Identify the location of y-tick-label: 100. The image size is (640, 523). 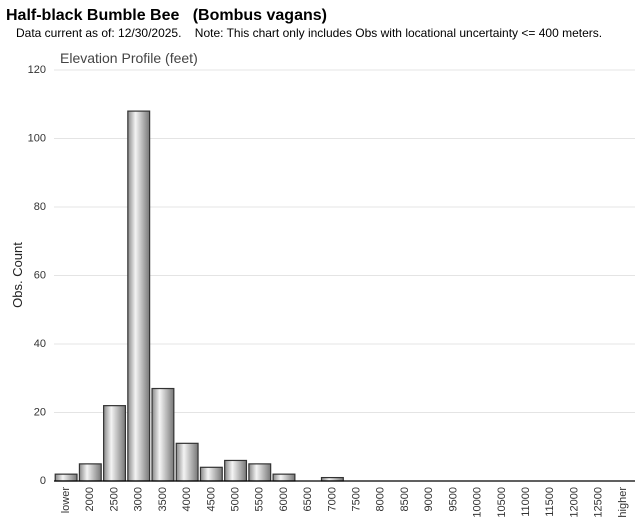
(37, 138).